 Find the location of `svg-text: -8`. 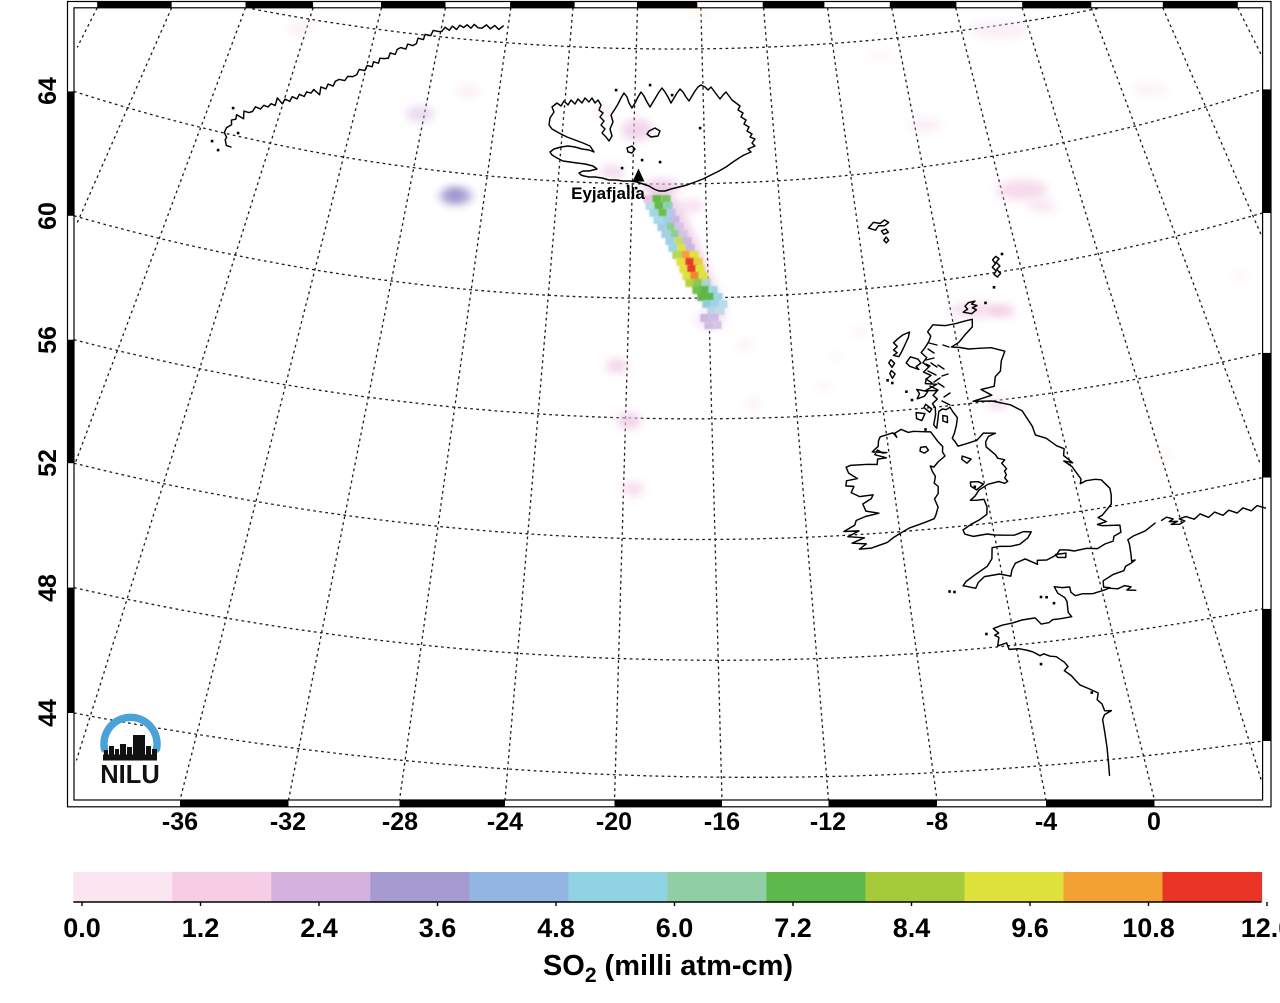

svg-text: -8 is located at coordinates (937, 822).